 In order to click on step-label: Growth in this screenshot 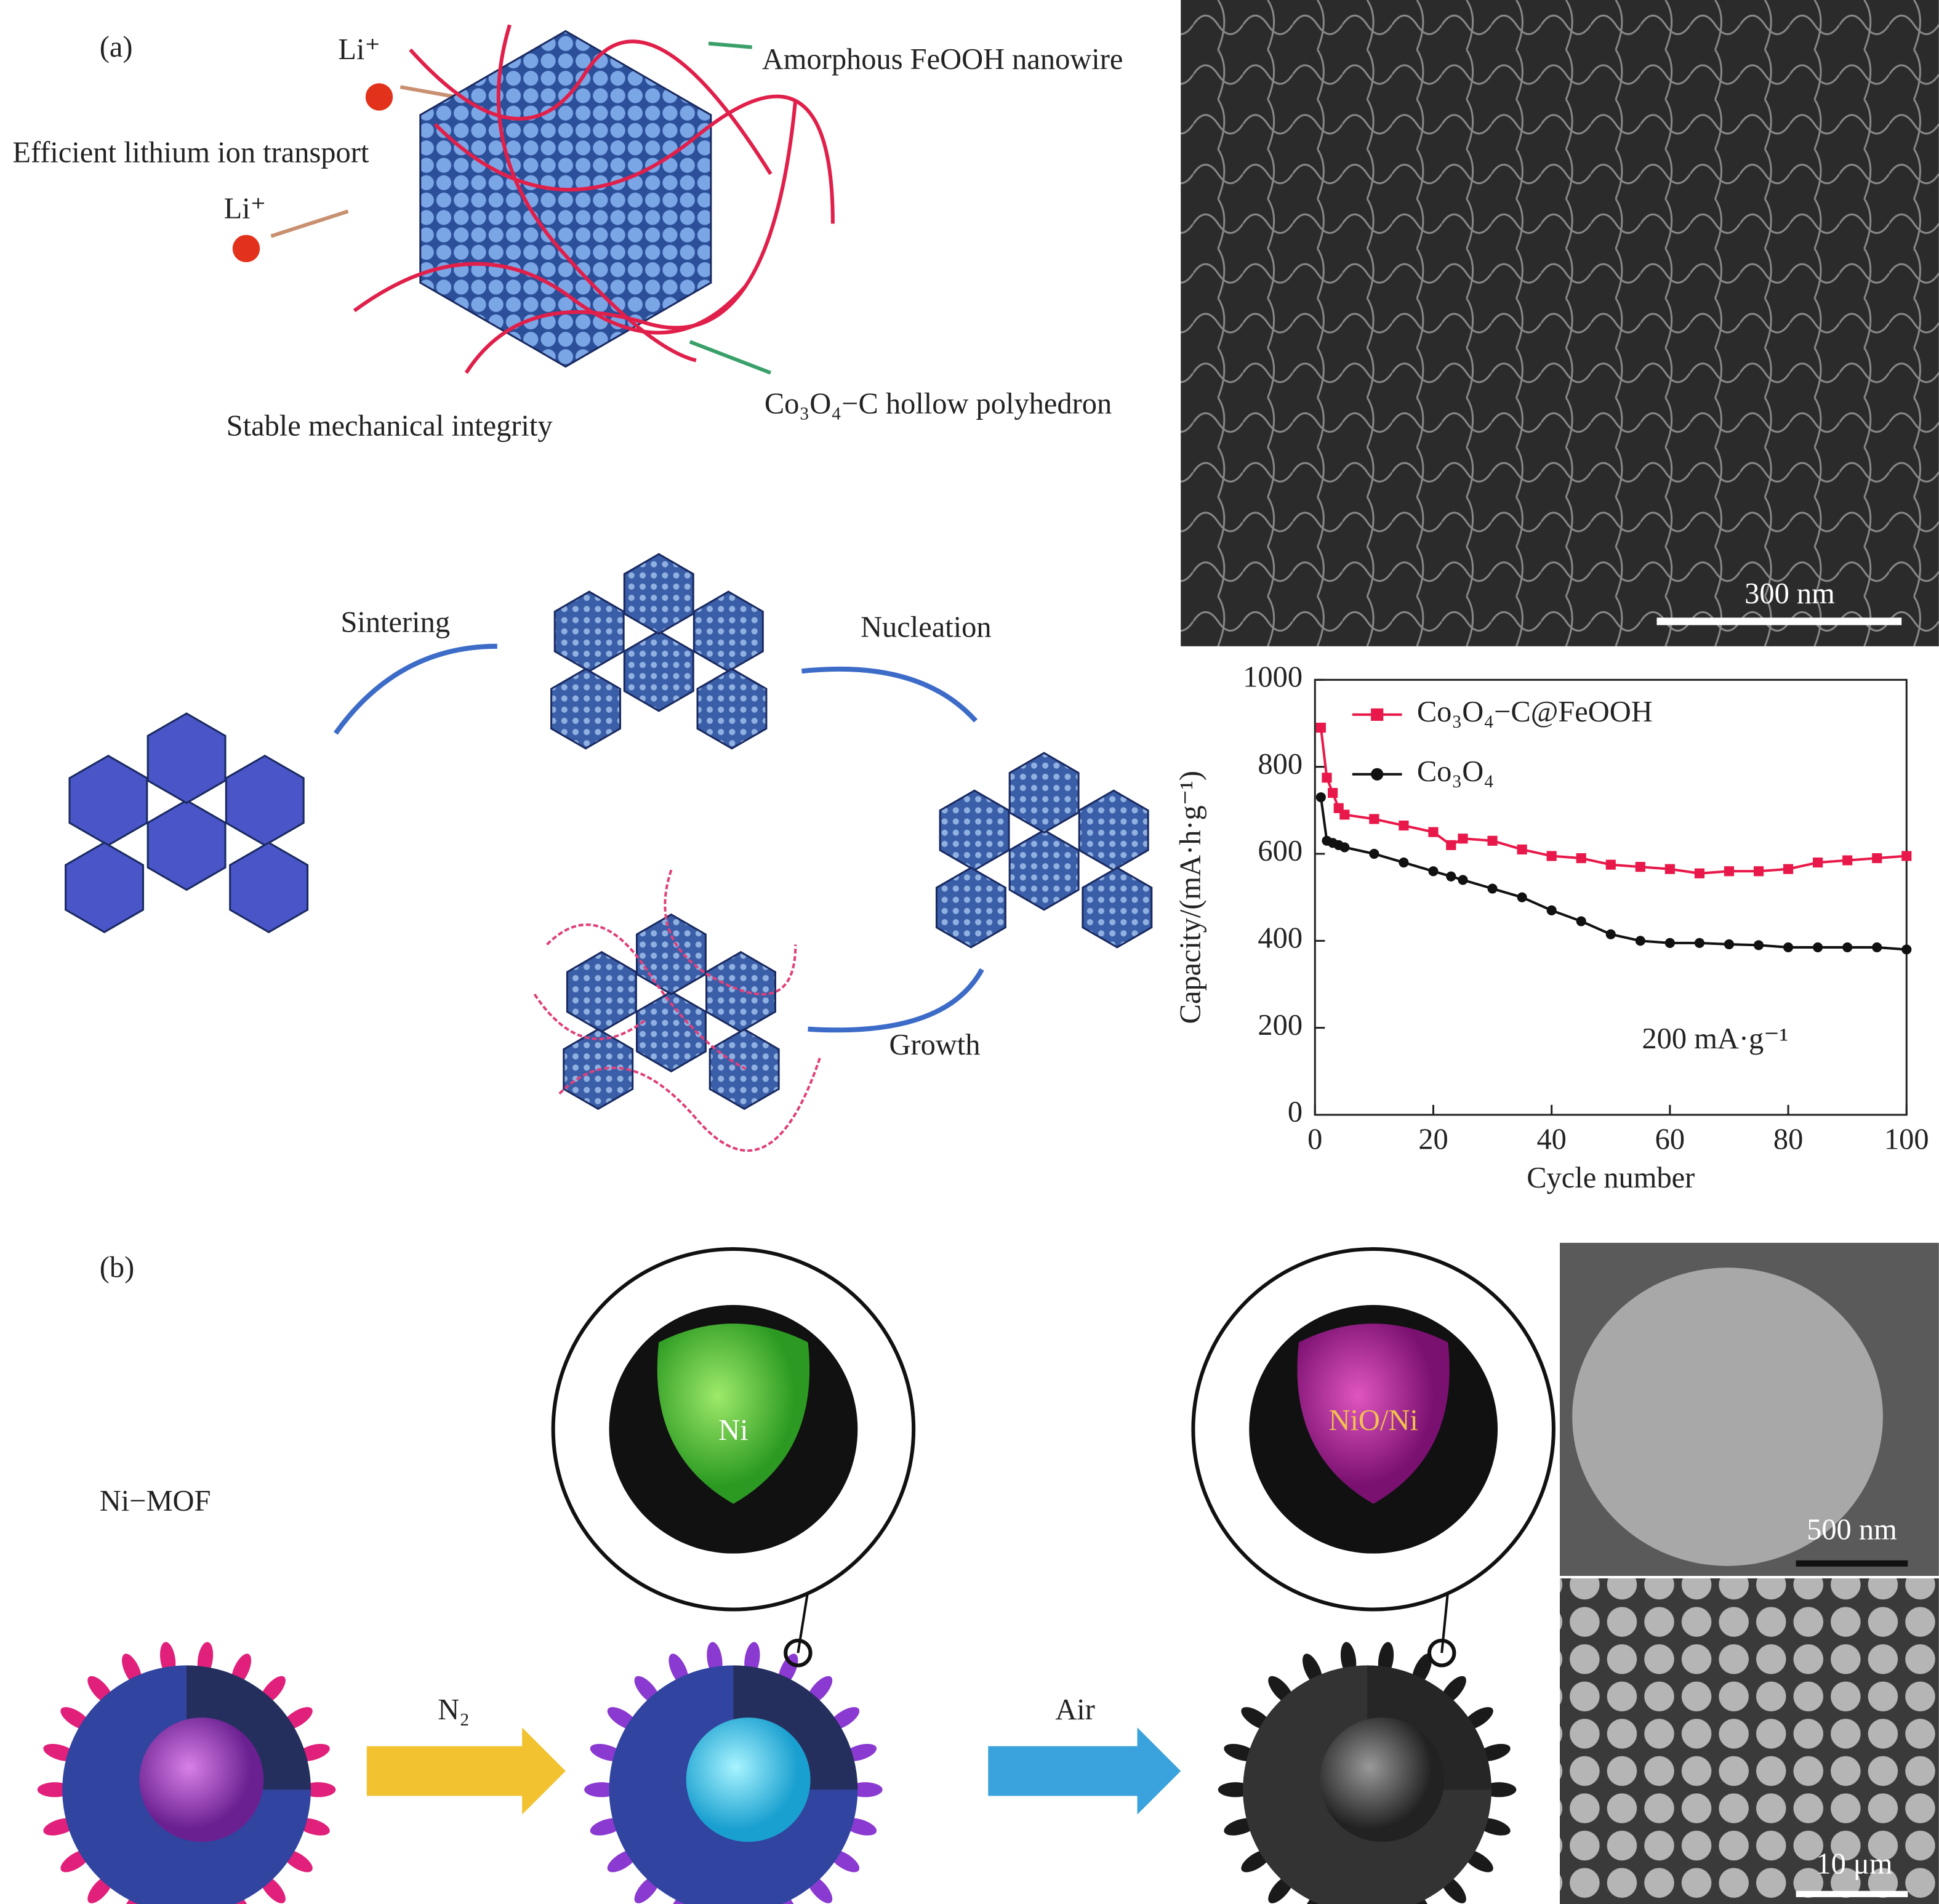, I will do `click(934, 1045)`.